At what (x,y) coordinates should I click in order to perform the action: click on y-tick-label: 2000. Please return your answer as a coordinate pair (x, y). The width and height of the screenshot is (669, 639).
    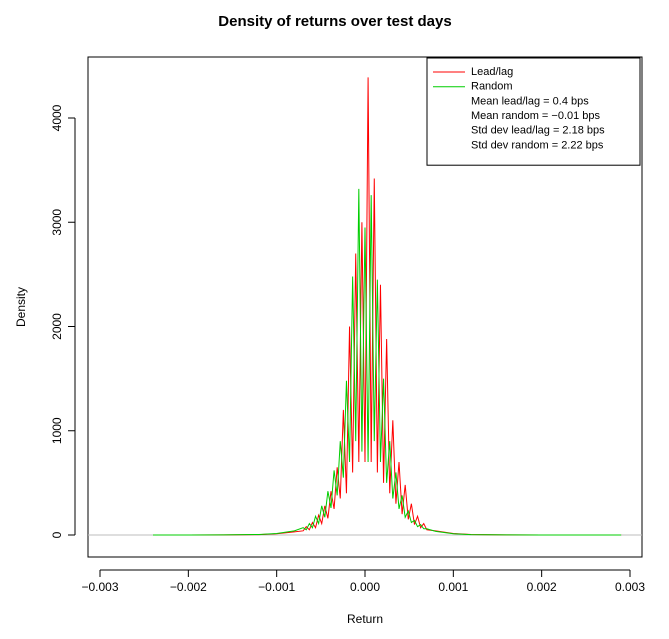
    Looking at the image, I should click on (57, 326).